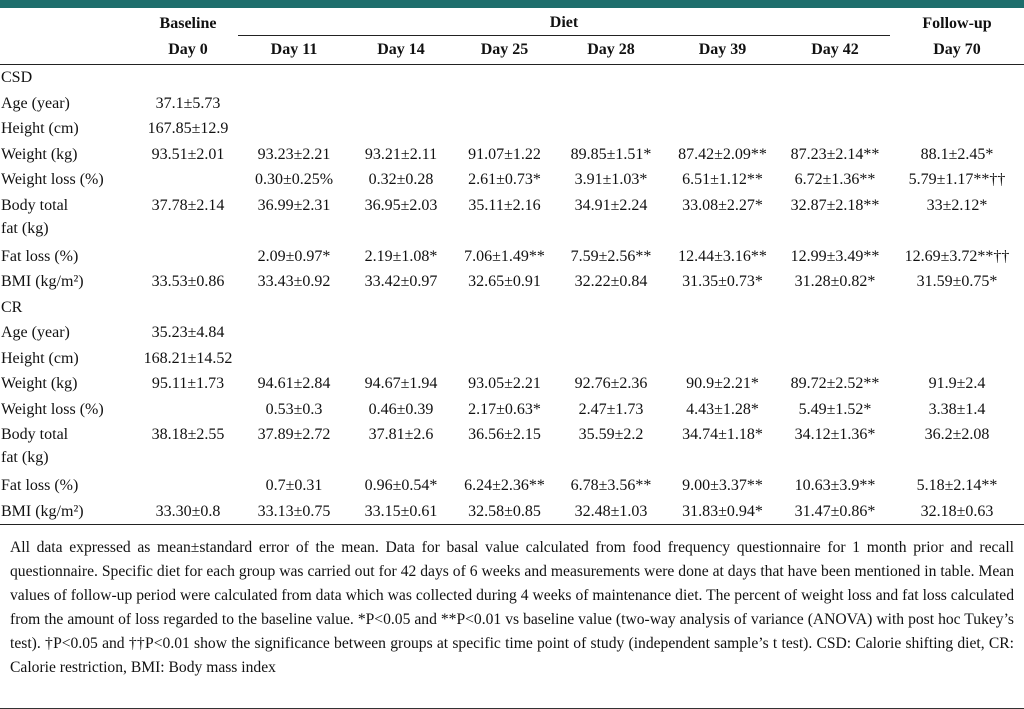 Image resolution: width=1024 pixels, height=709 pixels. Describe the element at coordinates (835, 256) in the screenshot. I see `value-cell: 12.99±3.49**` at that location.